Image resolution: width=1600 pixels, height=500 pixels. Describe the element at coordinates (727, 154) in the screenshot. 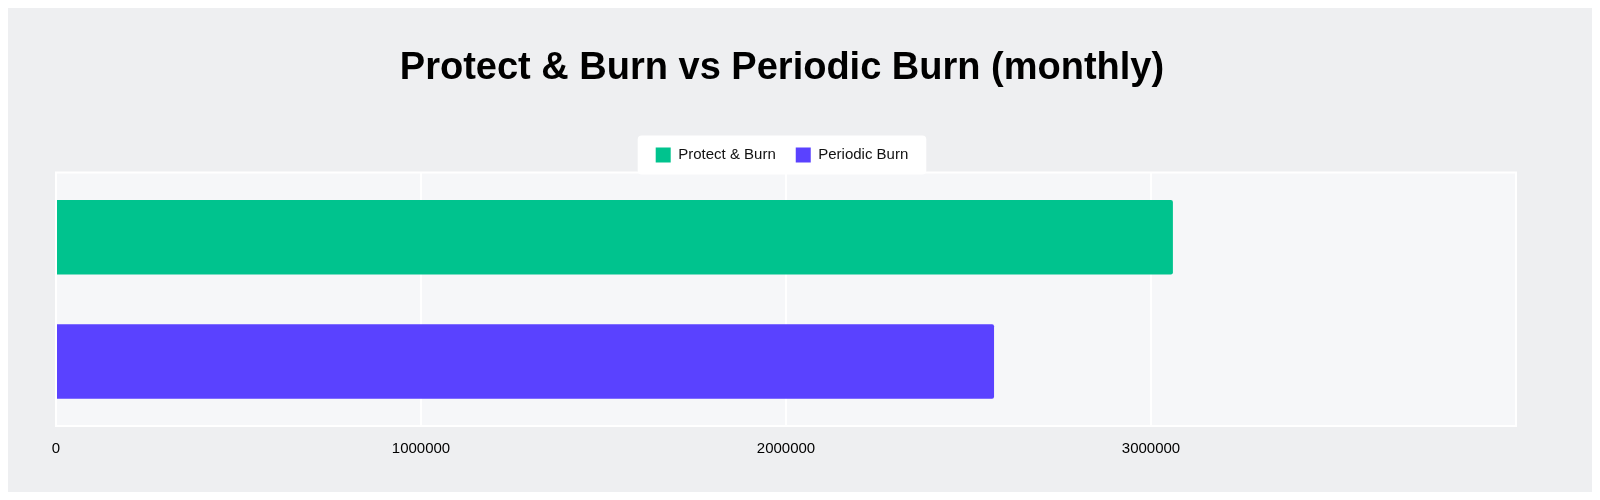

I see `legend-label: Protect & Burn` at that location.